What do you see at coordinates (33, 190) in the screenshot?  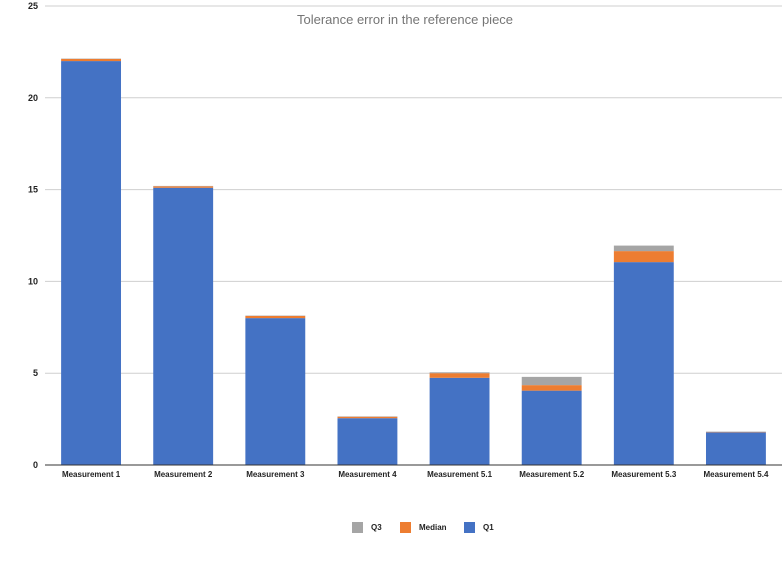 I see `y-tick-label: 15` at bounding box center [33, 190].